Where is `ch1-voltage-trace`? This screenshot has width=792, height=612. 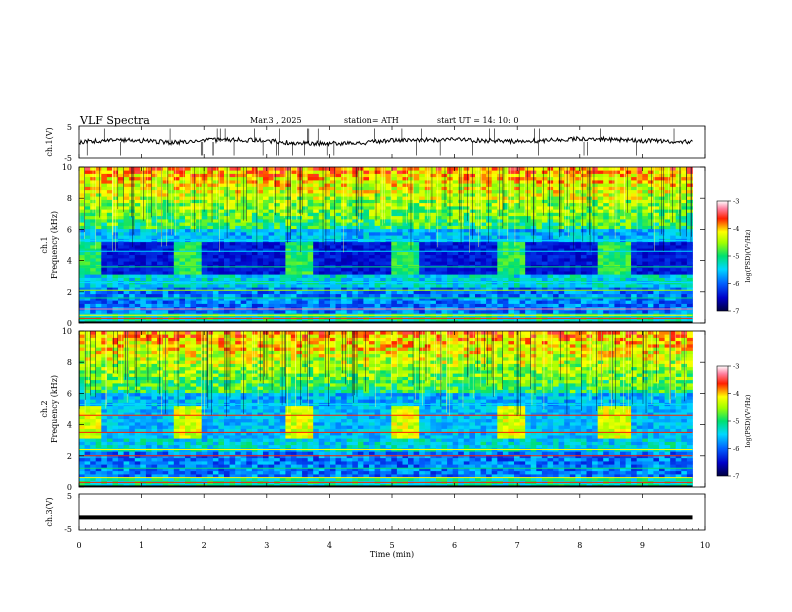 ch1-voltage-trace is located at coordinates (385, 142).